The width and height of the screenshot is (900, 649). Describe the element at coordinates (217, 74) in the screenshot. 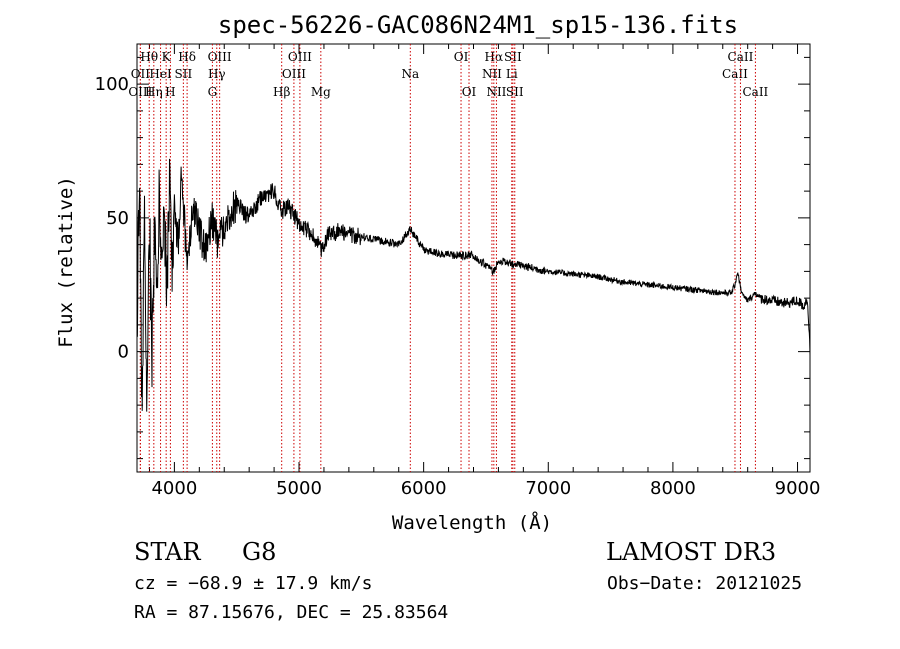

I see `line-marker-label: Hγ` at that location.